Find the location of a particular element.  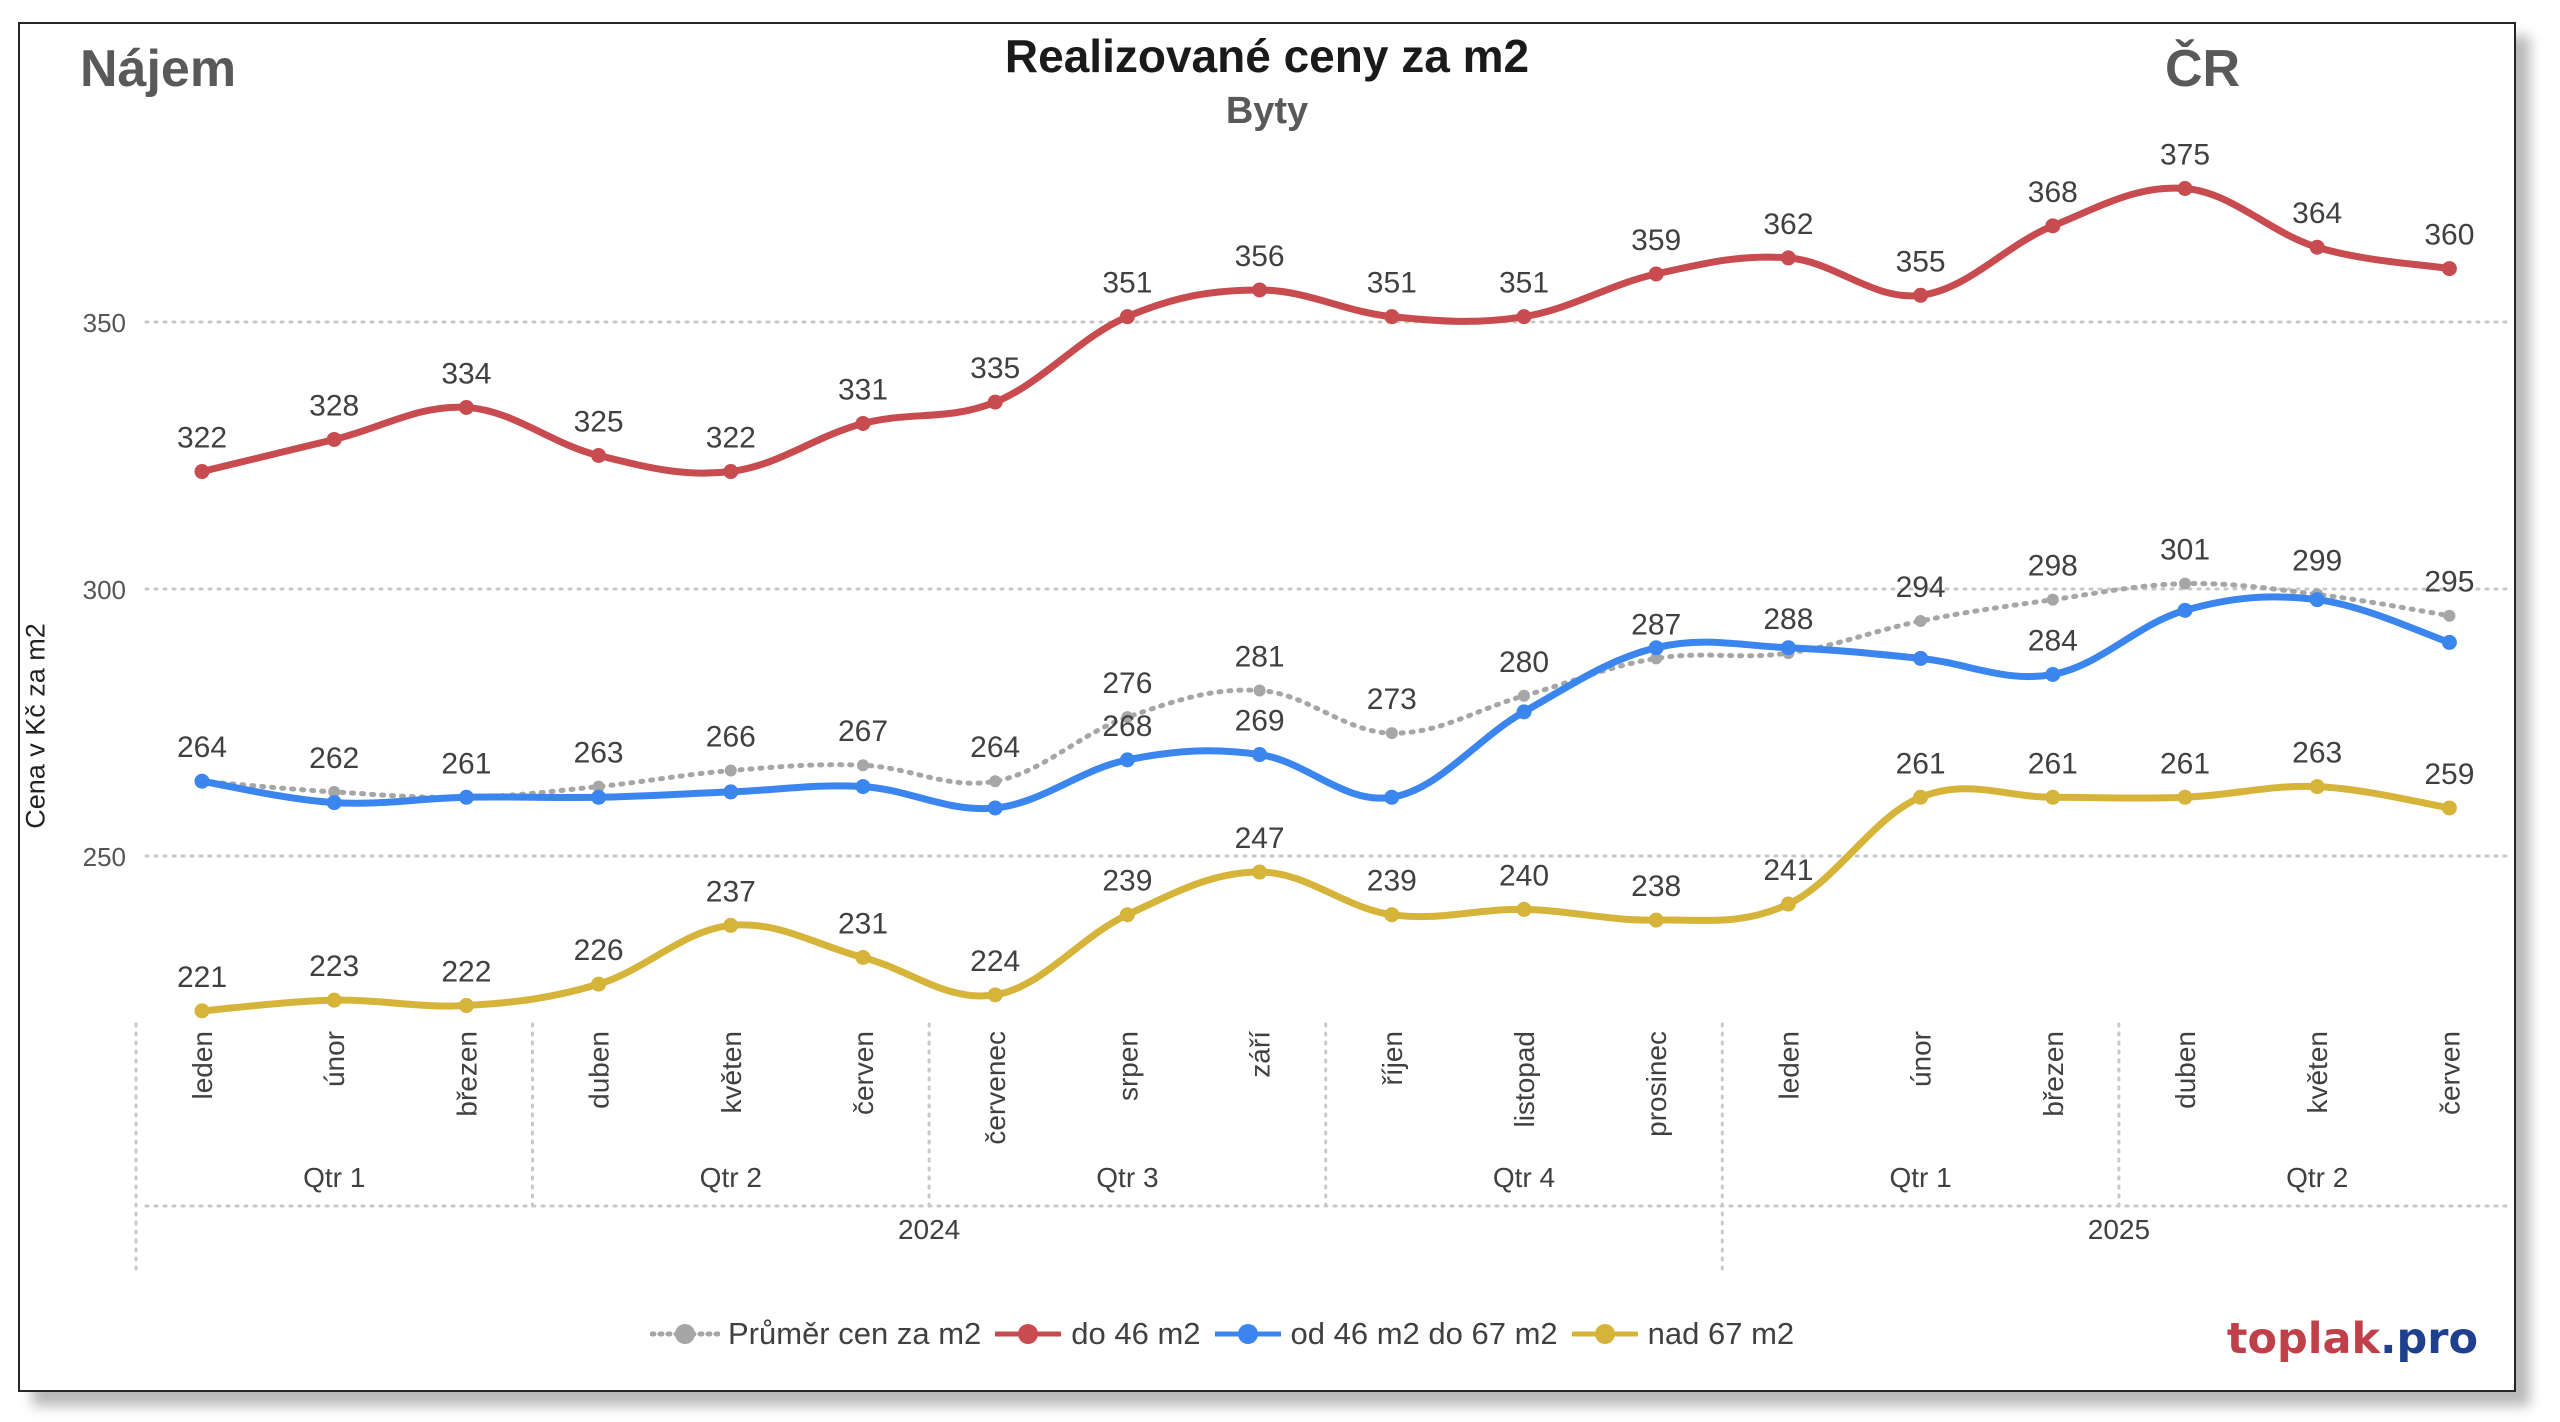

data-label-0-14: 298 is located at coordinates (2053, 566).